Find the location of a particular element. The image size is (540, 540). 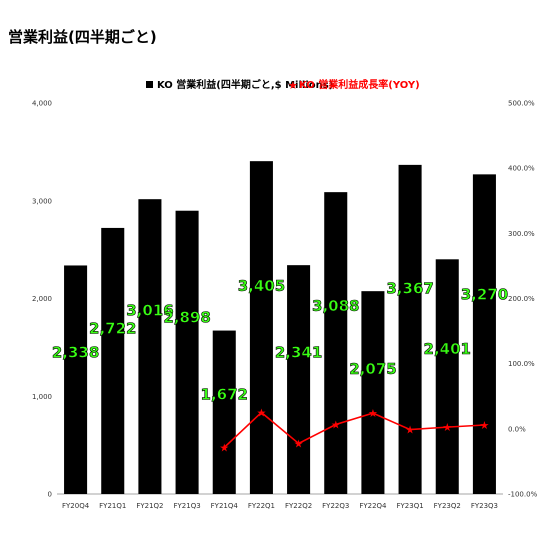

x-tick-label: FY21Q1 is located at coordinates (112, 506).